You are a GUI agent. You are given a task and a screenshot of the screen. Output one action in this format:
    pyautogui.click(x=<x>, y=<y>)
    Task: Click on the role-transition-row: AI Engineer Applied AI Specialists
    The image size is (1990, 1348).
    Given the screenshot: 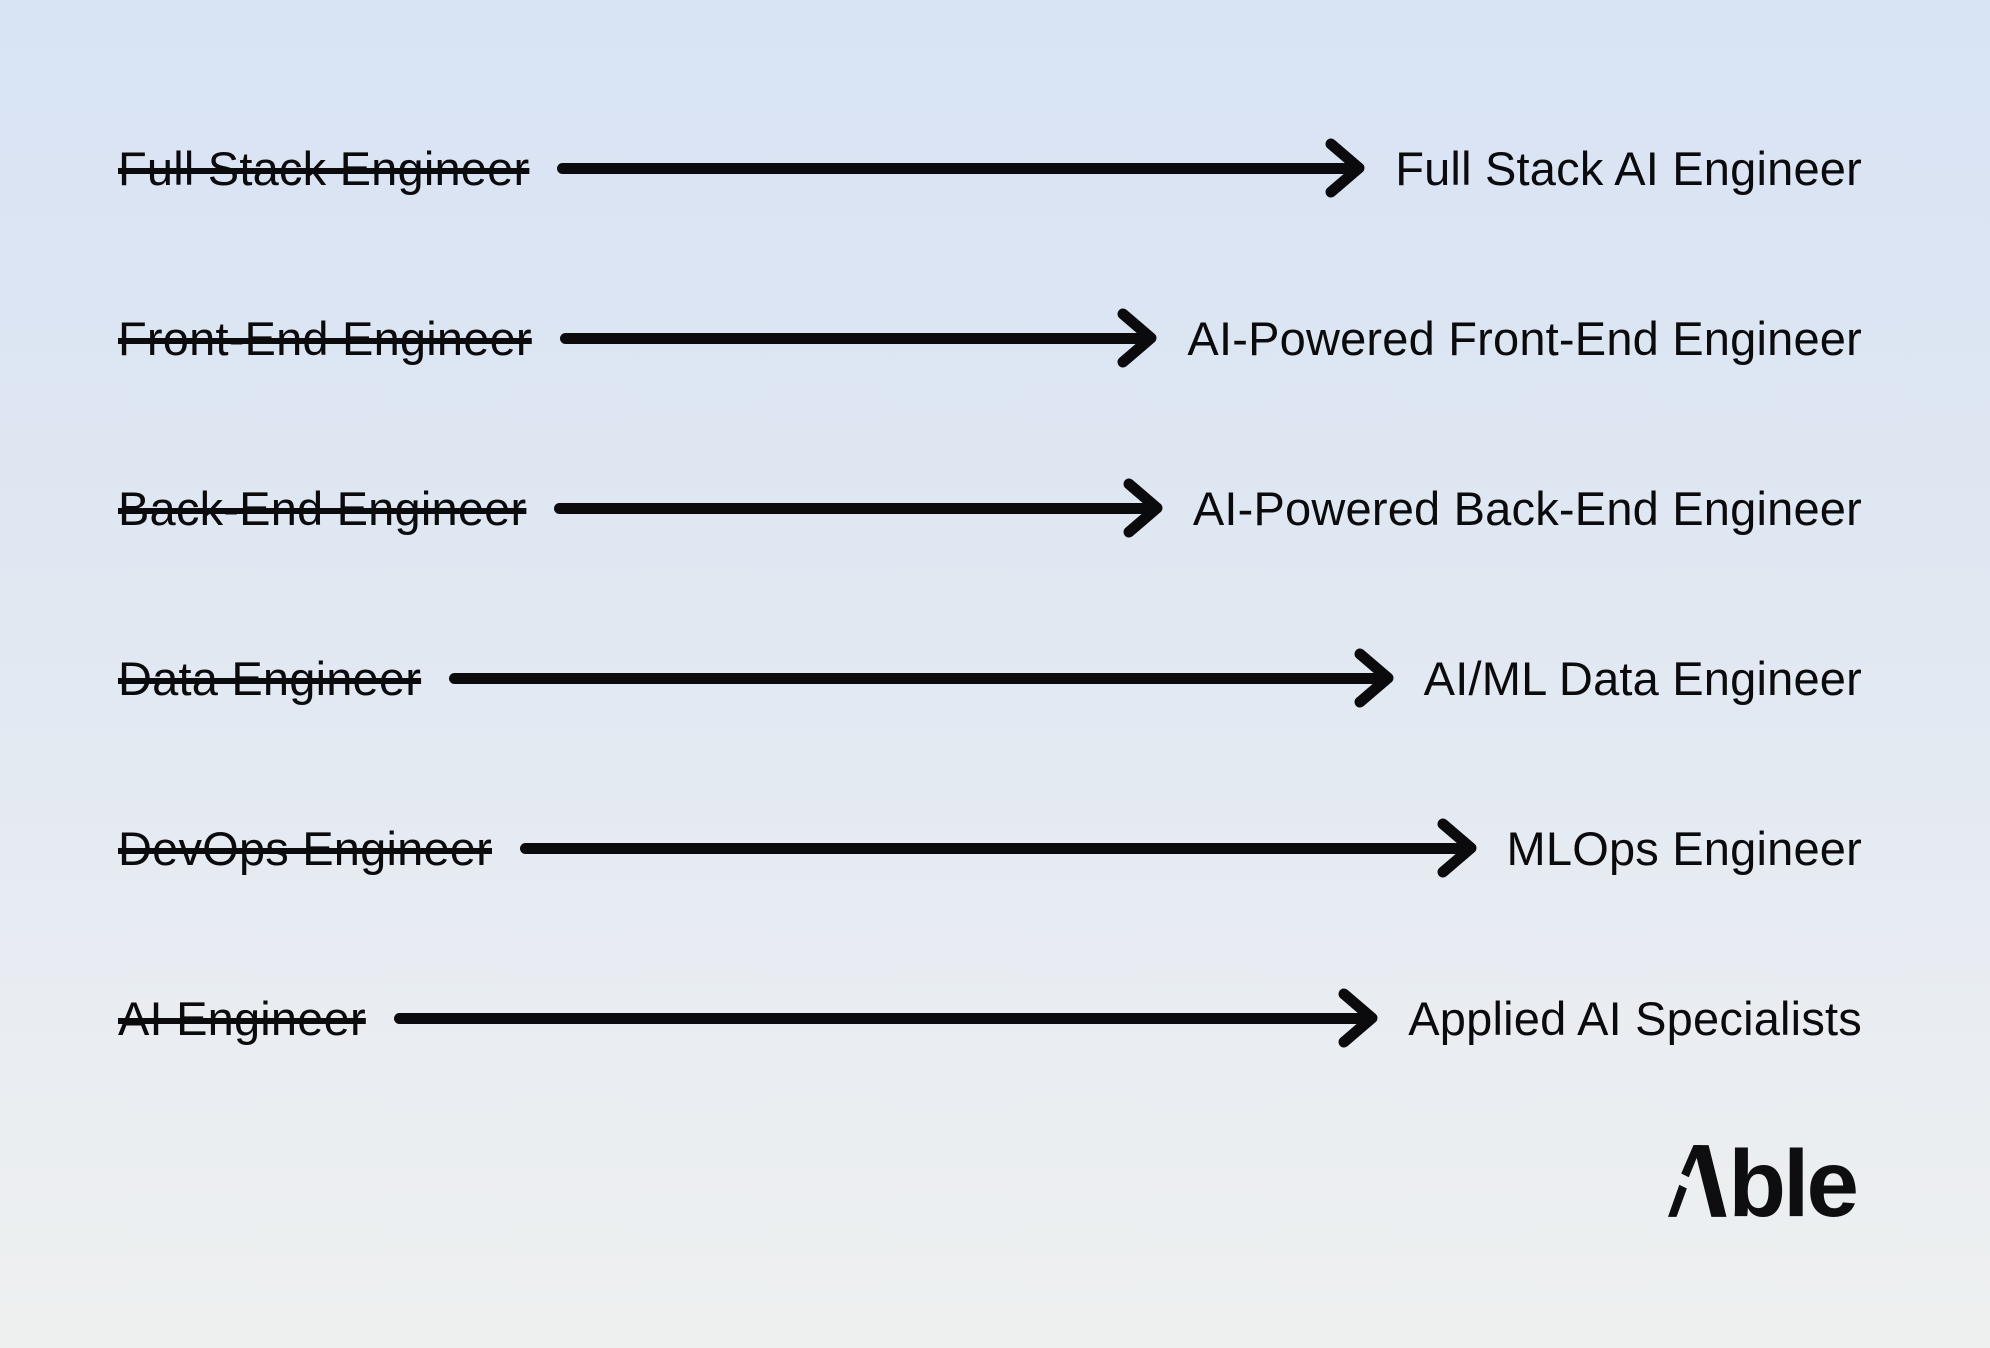 What is the action you would take?
    pyautogui.click(x=990, y=1018)
    